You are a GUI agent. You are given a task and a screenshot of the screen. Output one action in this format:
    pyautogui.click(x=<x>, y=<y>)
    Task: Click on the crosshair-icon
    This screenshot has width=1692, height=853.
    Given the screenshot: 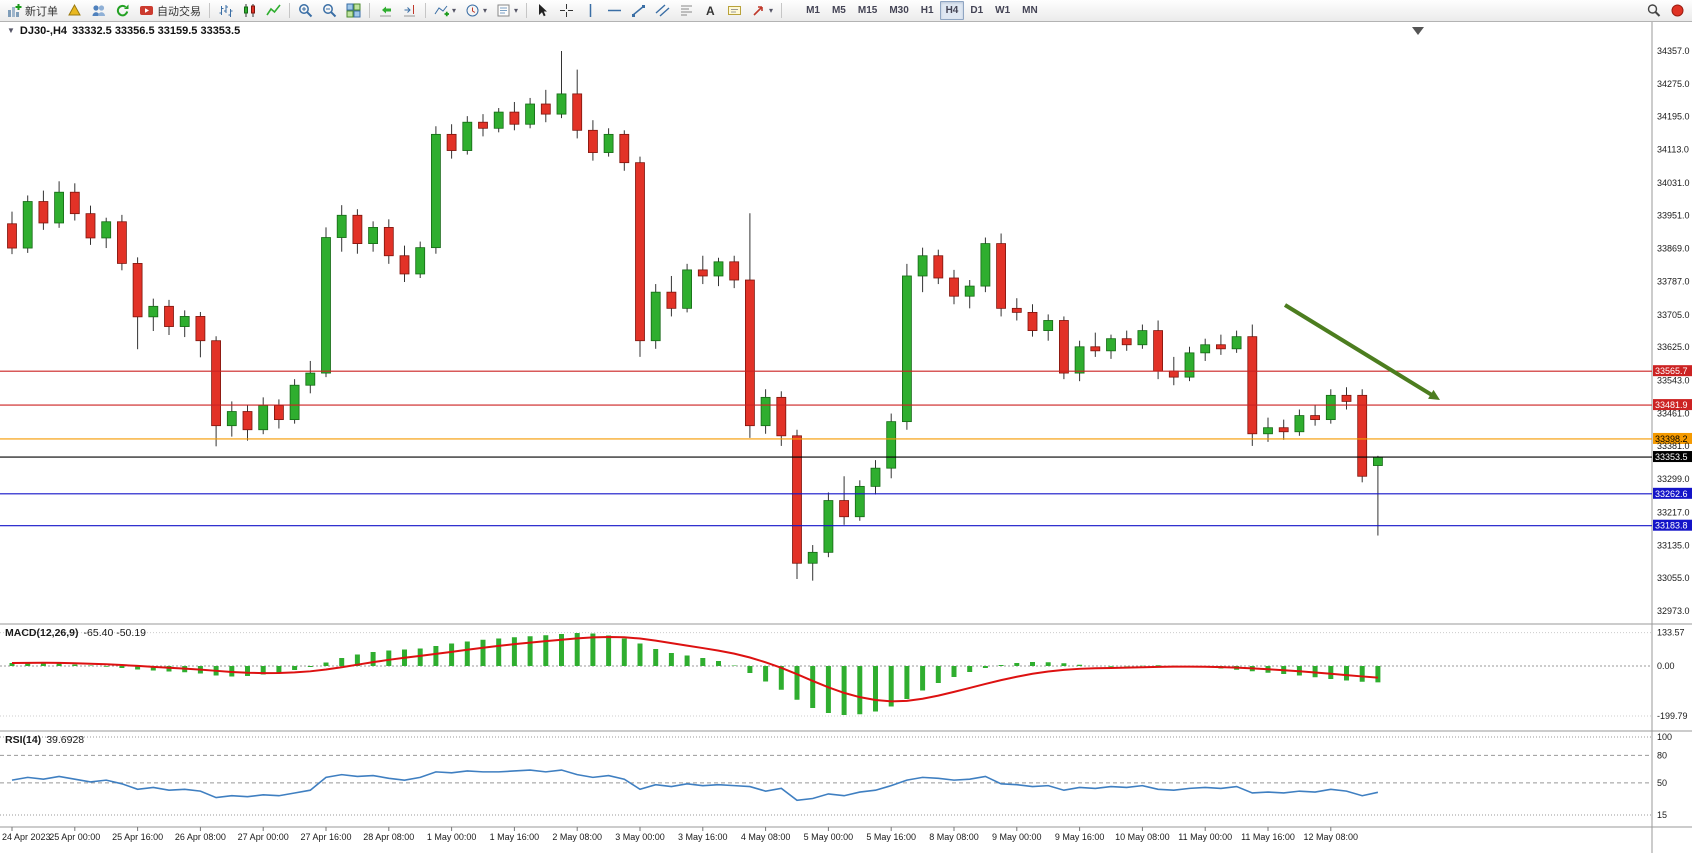 What is the action you would take?
    pyautogui.click(x=566, y=10)
    